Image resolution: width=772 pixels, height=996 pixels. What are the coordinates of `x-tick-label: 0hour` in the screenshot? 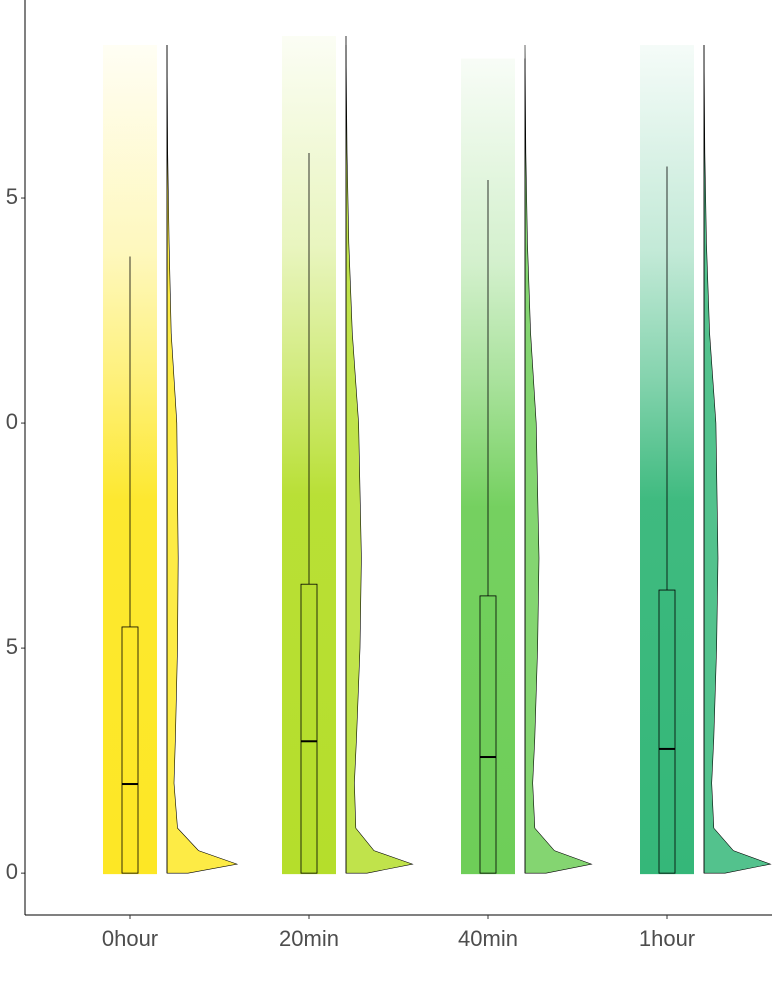 It's located at (130, 938).